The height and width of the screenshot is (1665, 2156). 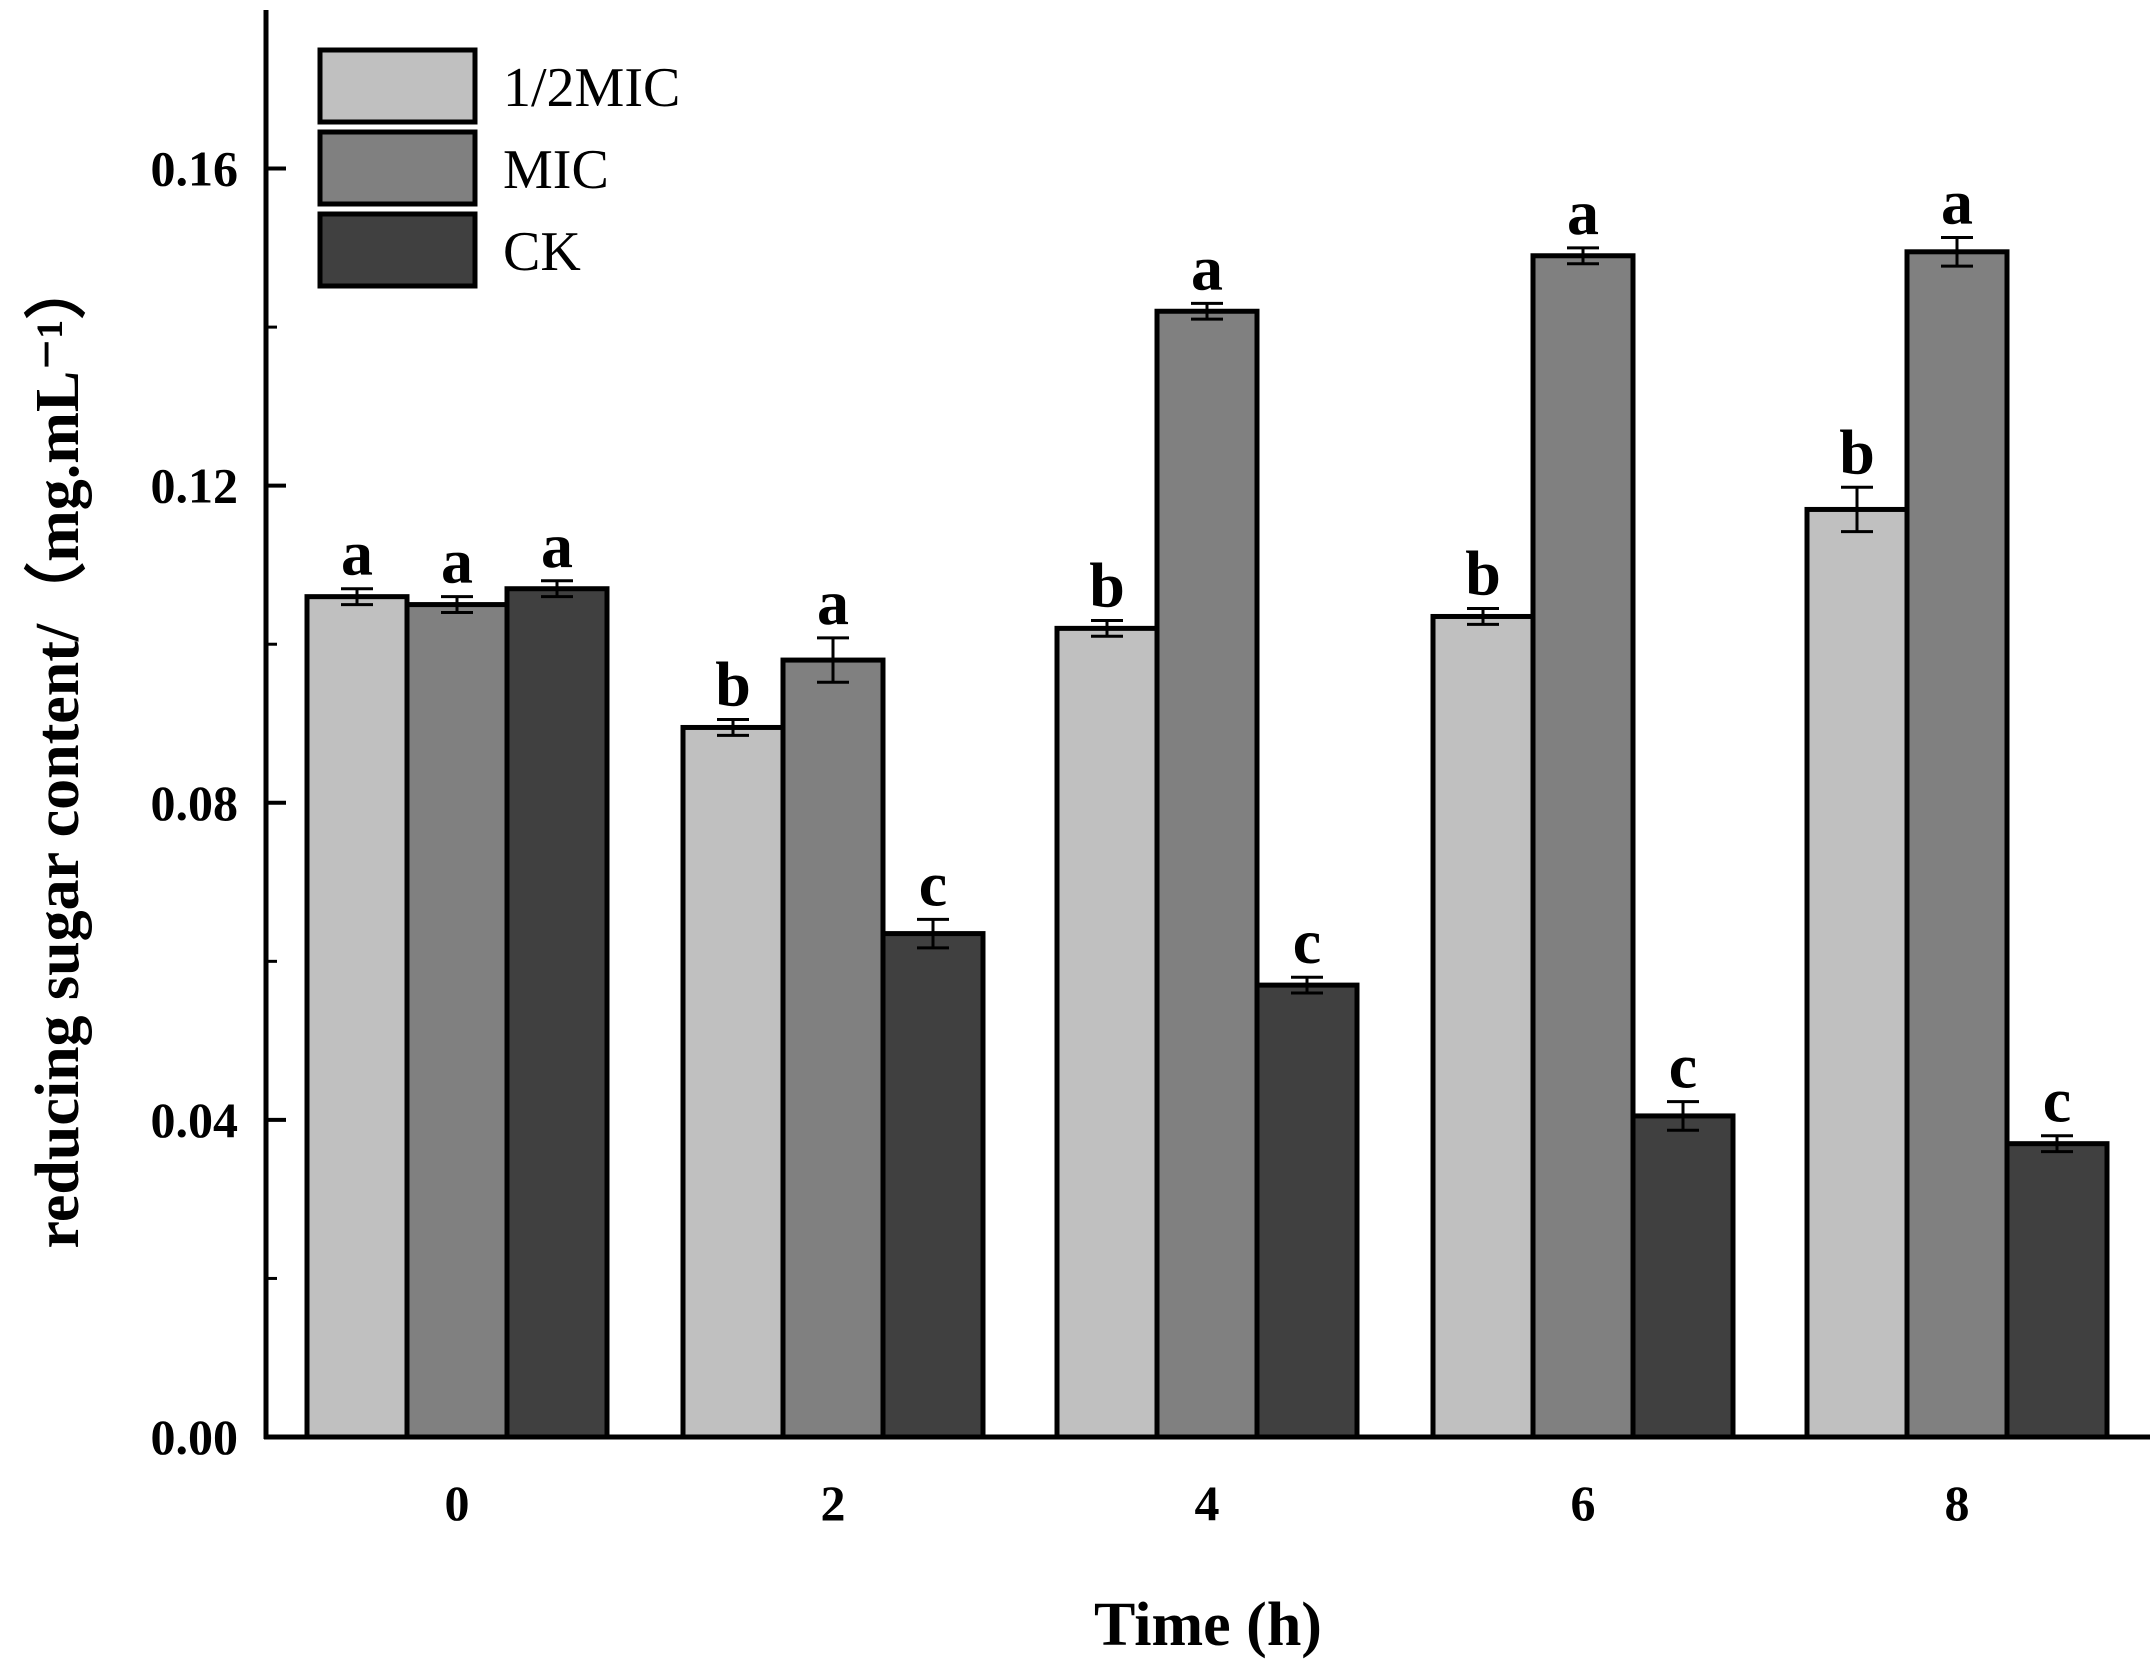 I want to click on significance-label-1/2MIC-t8: b, so click(x=1857, y=451).